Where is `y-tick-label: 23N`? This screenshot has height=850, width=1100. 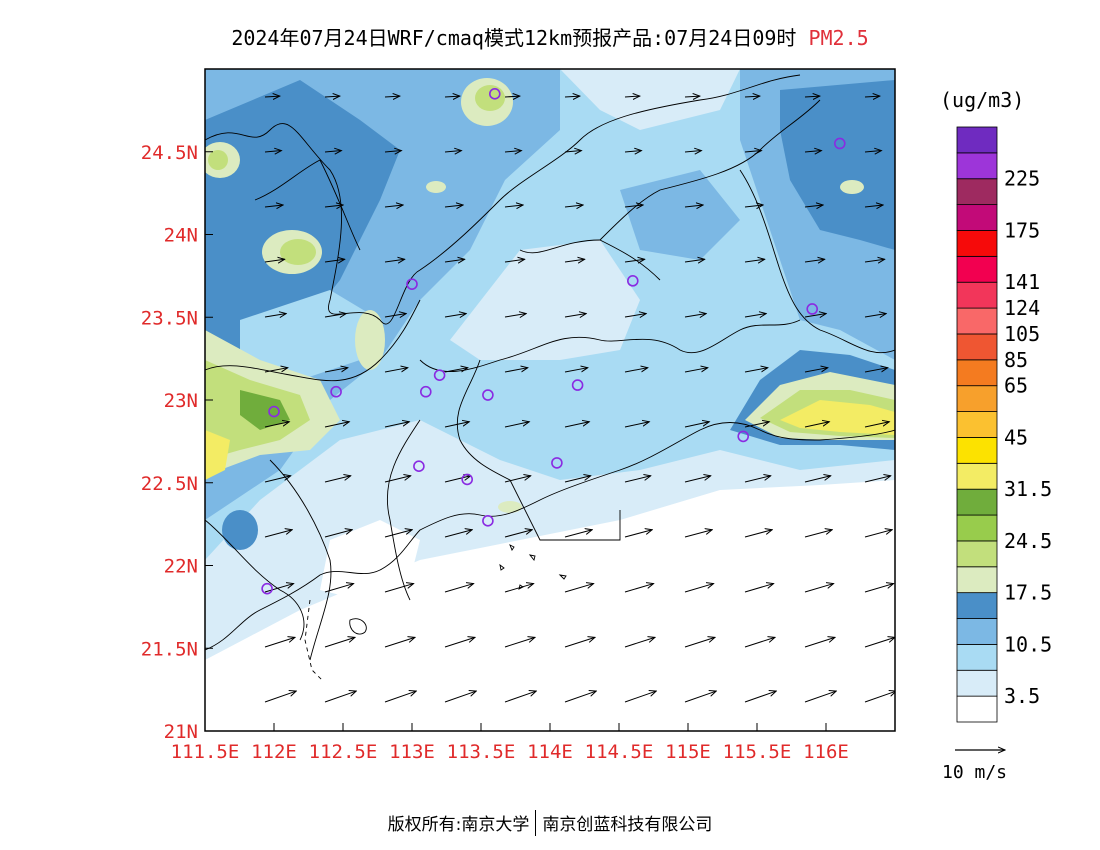 y-tick-label: 23N is located at coordinates (181, 401).